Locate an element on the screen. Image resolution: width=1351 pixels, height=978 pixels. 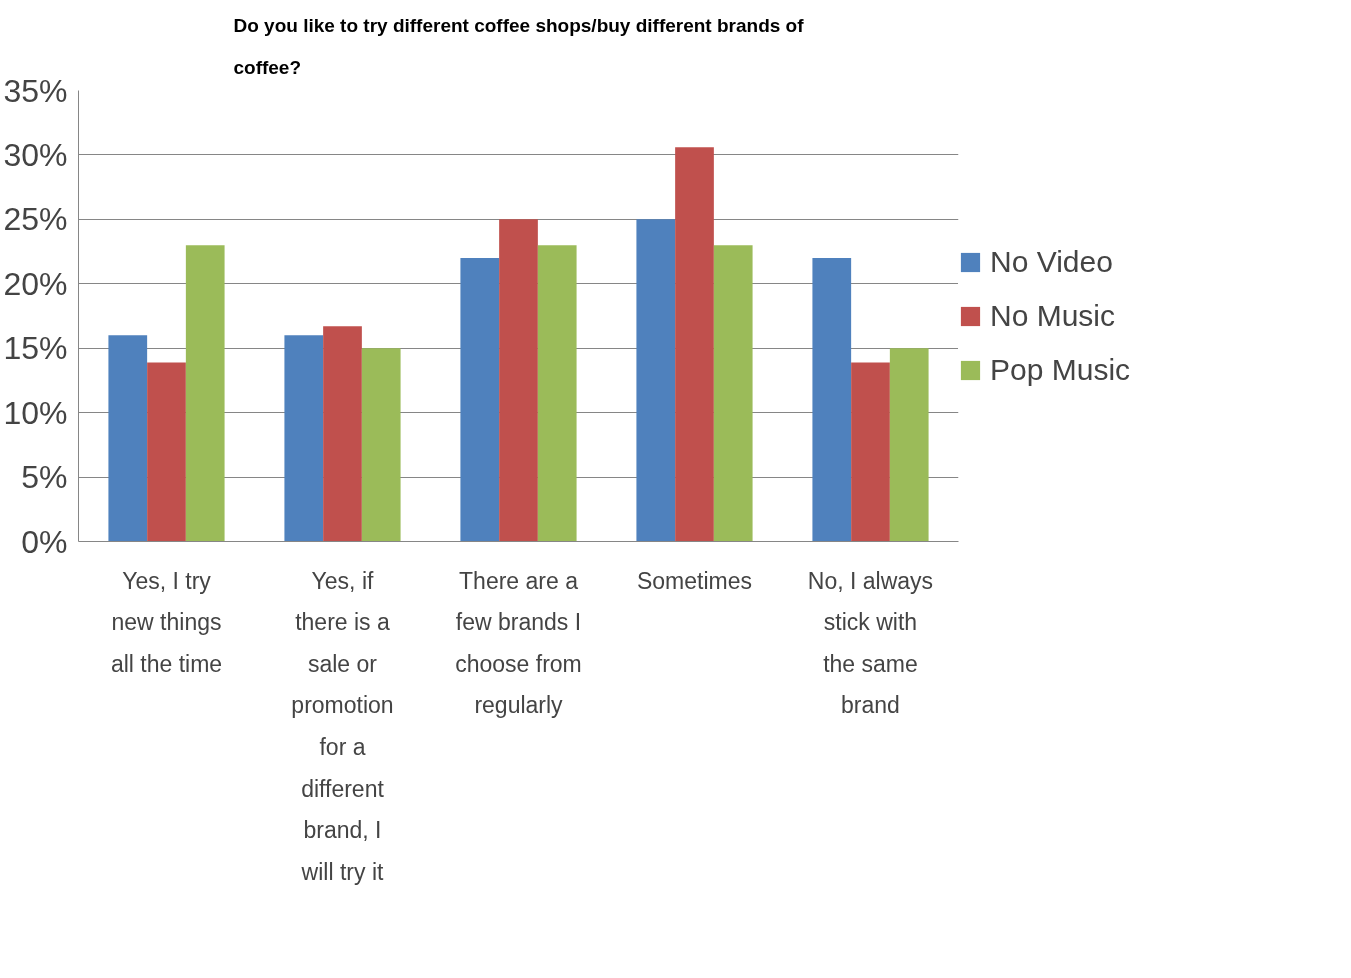
y-tick-label: 25% is located at coordinates (35, 219).